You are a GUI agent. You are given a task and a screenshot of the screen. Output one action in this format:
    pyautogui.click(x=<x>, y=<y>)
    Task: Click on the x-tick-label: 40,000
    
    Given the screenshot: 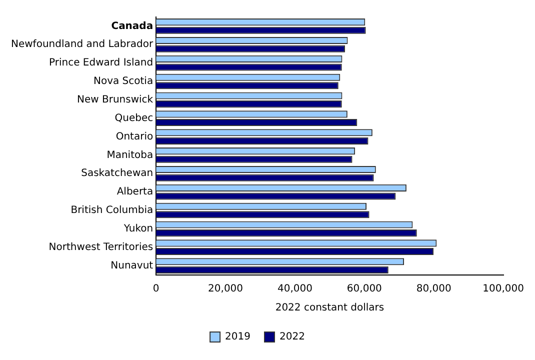 What is the action you would take?
    pyautogui.click(x=294, y=289)
    